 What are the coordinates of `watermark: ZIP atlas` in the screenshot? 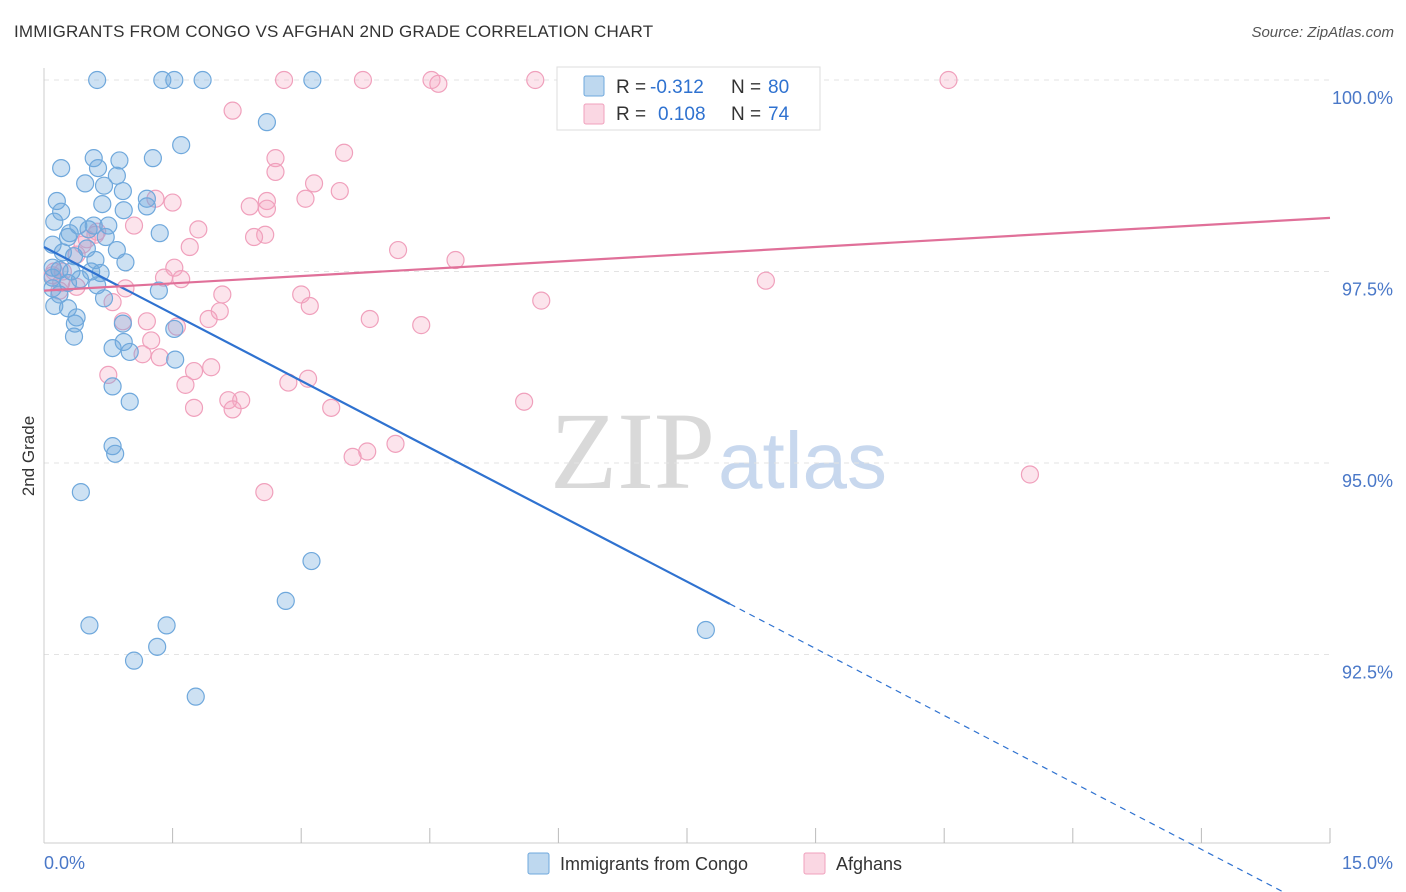 It's located at (718, 451).